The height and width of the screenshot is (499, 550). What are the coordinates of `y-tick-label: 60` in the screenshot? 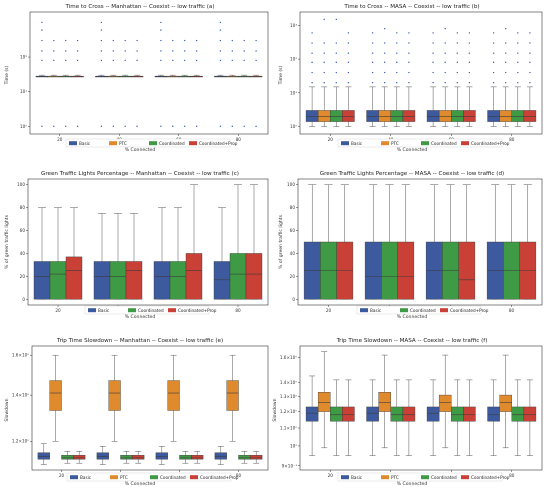 It's located at (293, 230).